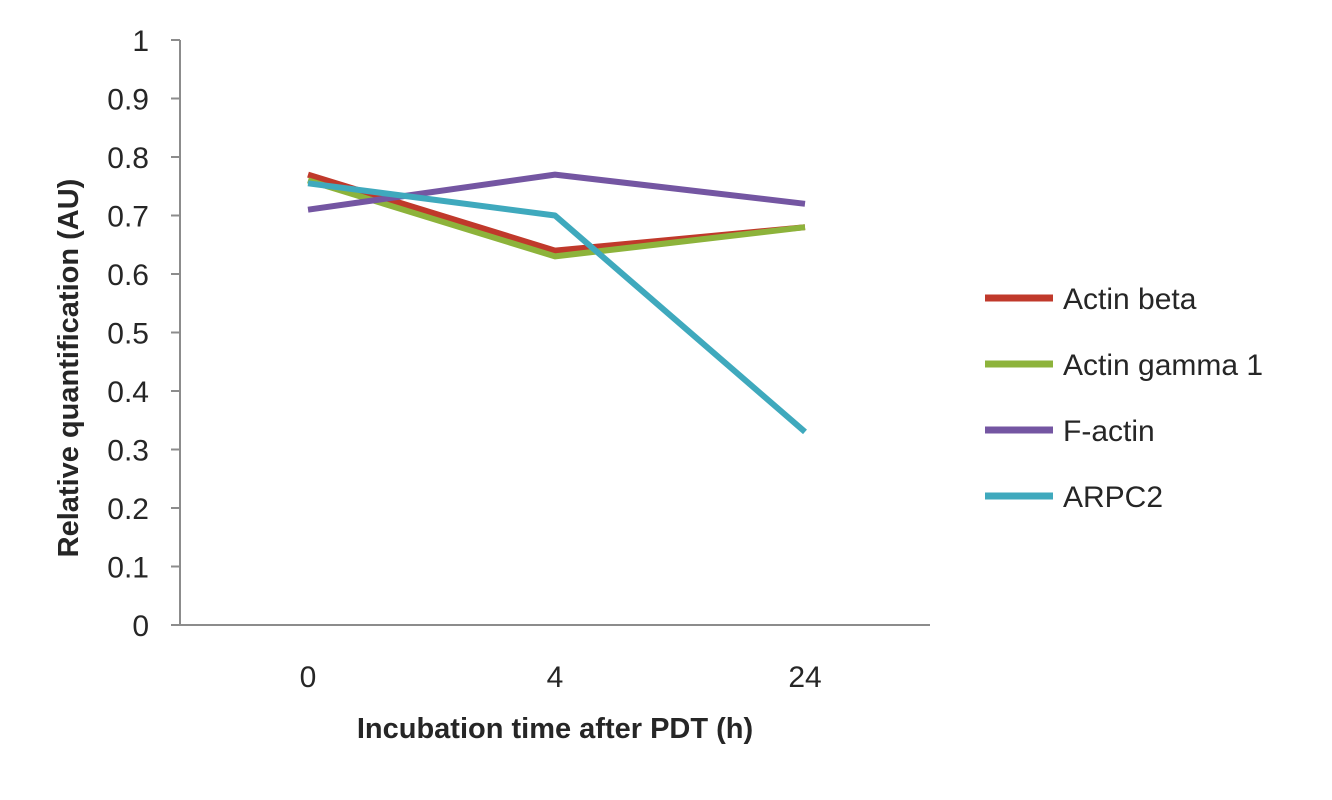  Describe the element at coordinates (804, 677) in the screenshot. I see `x-tick-label: 24` at that location.